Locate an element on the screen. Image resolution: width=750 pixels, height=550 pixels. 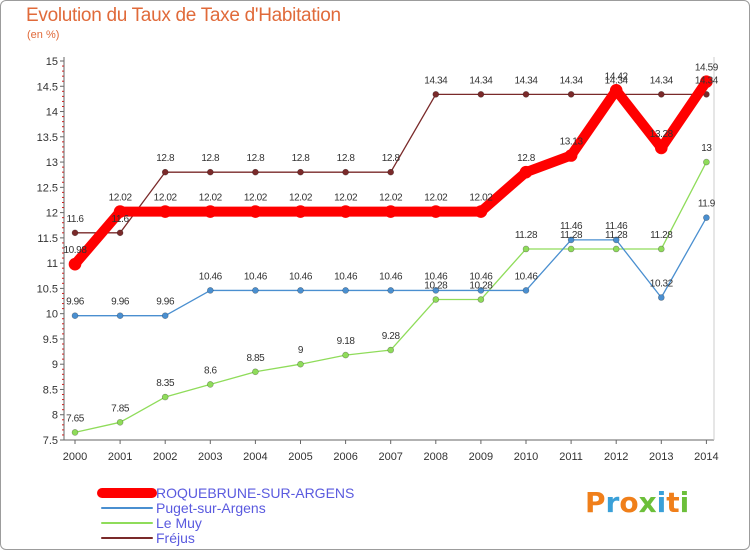
data-label: 10.98 is located at coordinates (75, 250).